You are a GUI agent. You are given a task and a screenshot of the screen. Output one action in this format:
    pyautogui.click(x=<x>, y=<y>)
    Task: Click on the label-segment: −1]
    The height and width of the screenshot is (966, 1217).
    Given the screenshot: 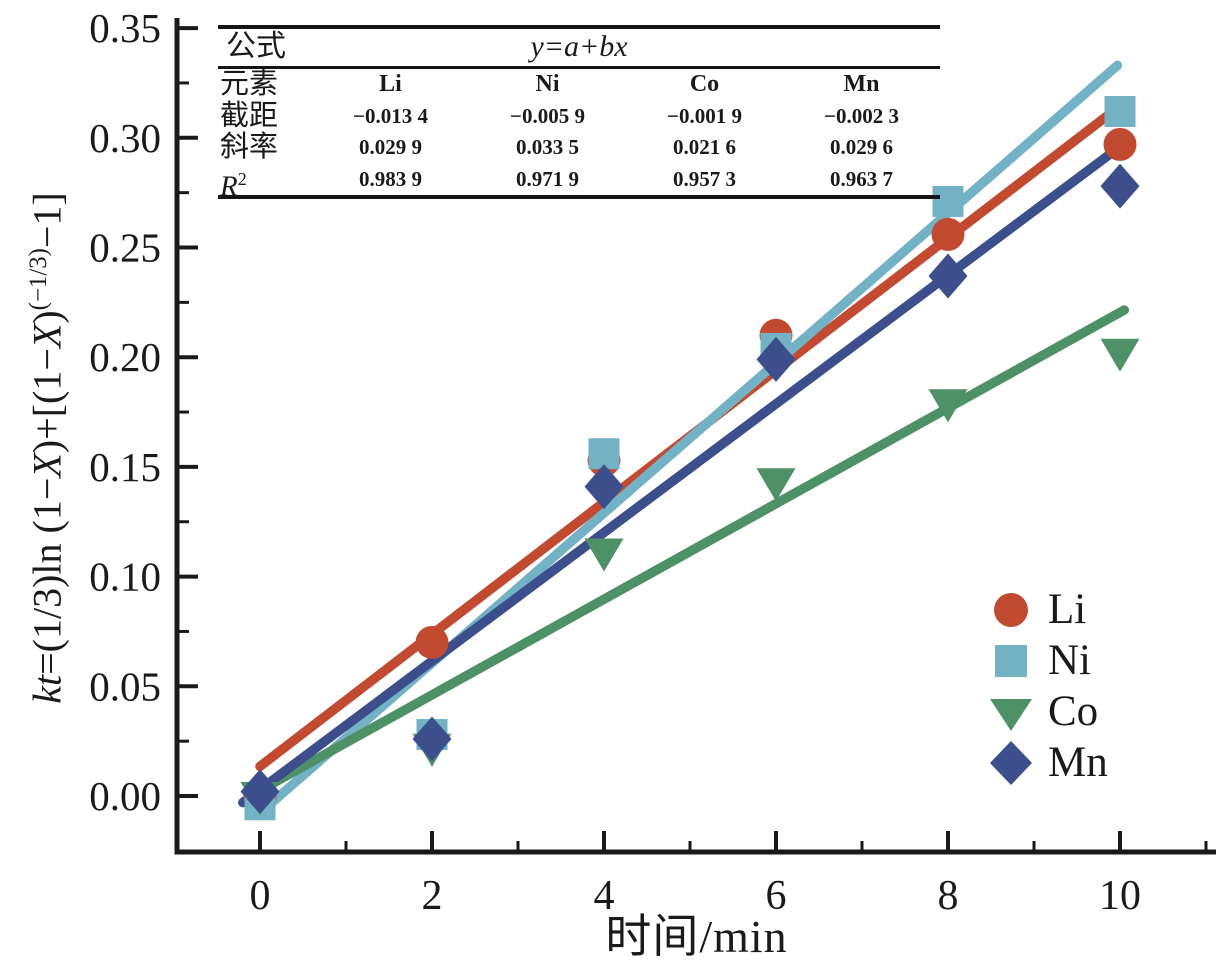 What is the action you would take?
    pyautogui.click(x=47, y=220)
    